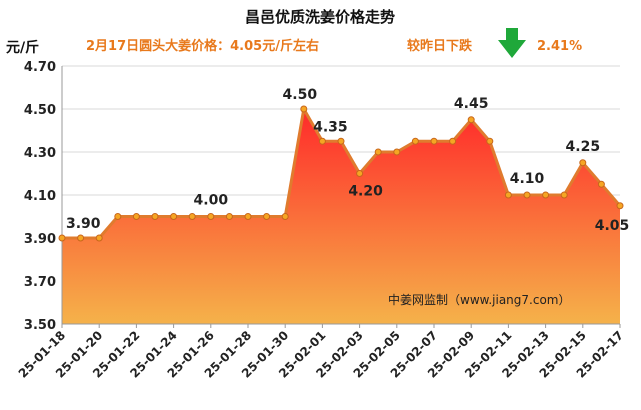 The height and width of the screenshot is (410, 641). I want to click on data-label: 4.20, so click(365, 192).